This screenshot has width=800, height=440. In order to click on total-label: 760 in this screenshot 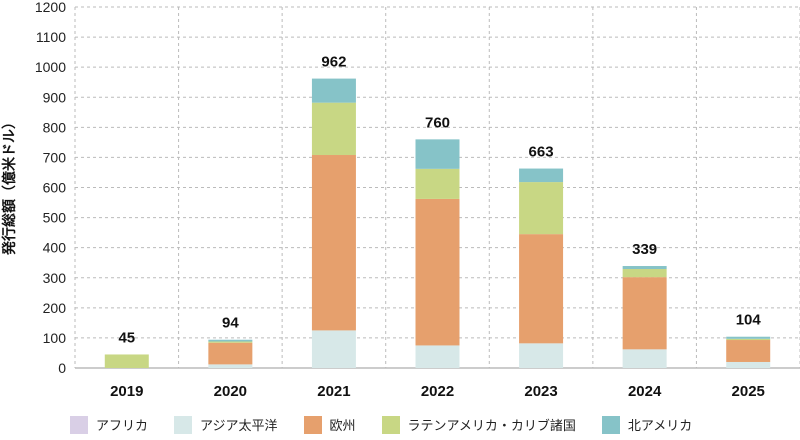, I will do `click(437, 122)`.